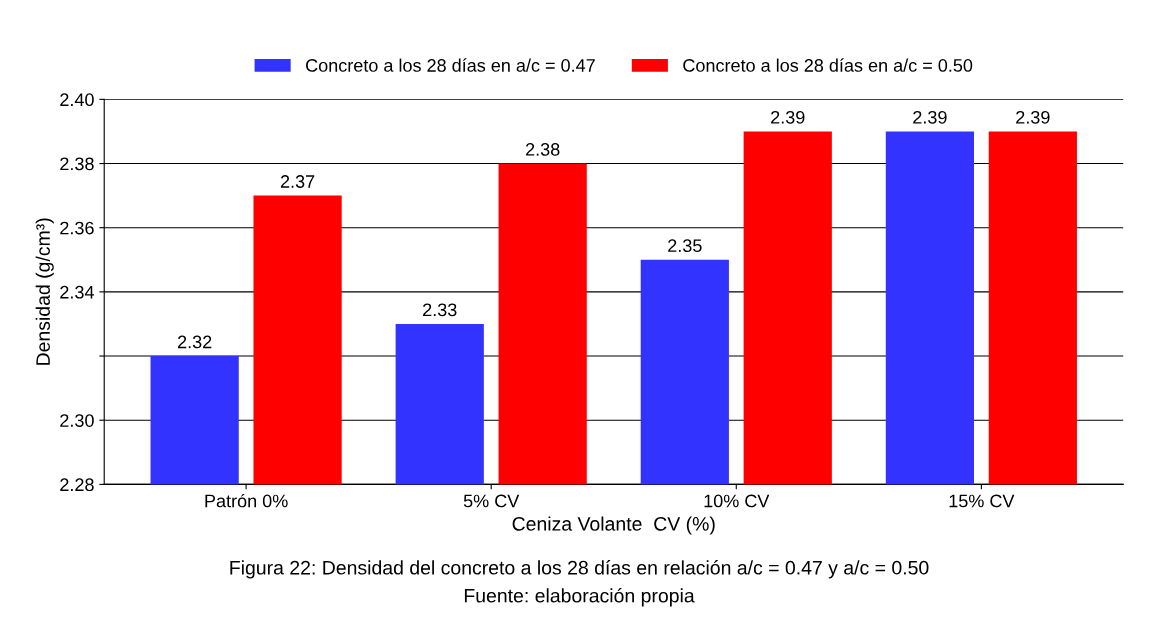 This screenshot has width=1158, height=621. Describe the element at coordinates (450, 65) in the screenshot. I see `legend-label: Concreto a los 28 días en a/c = 0.47` at that location.